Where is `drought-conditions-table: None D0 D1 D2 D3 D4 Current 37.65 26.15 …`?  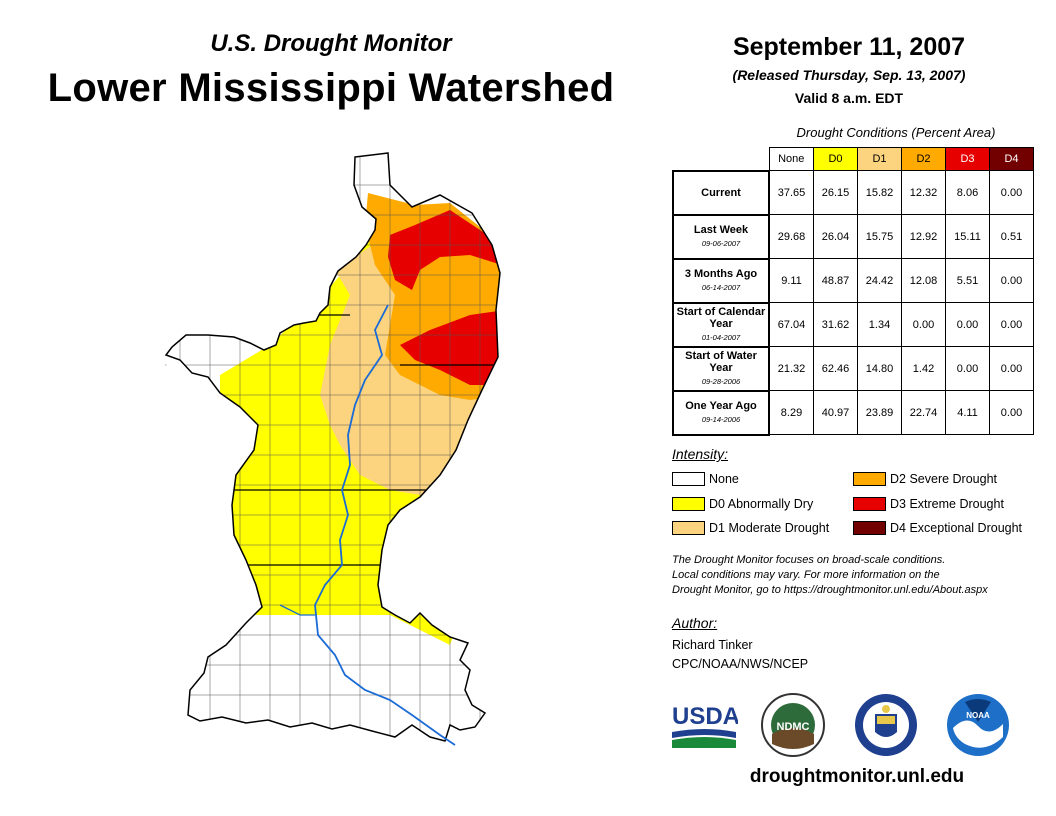
drought-conditions-table: None D0 D1 D2 D3 D4 Current 37.65 26.15 … is located at coordinates (853, 291).